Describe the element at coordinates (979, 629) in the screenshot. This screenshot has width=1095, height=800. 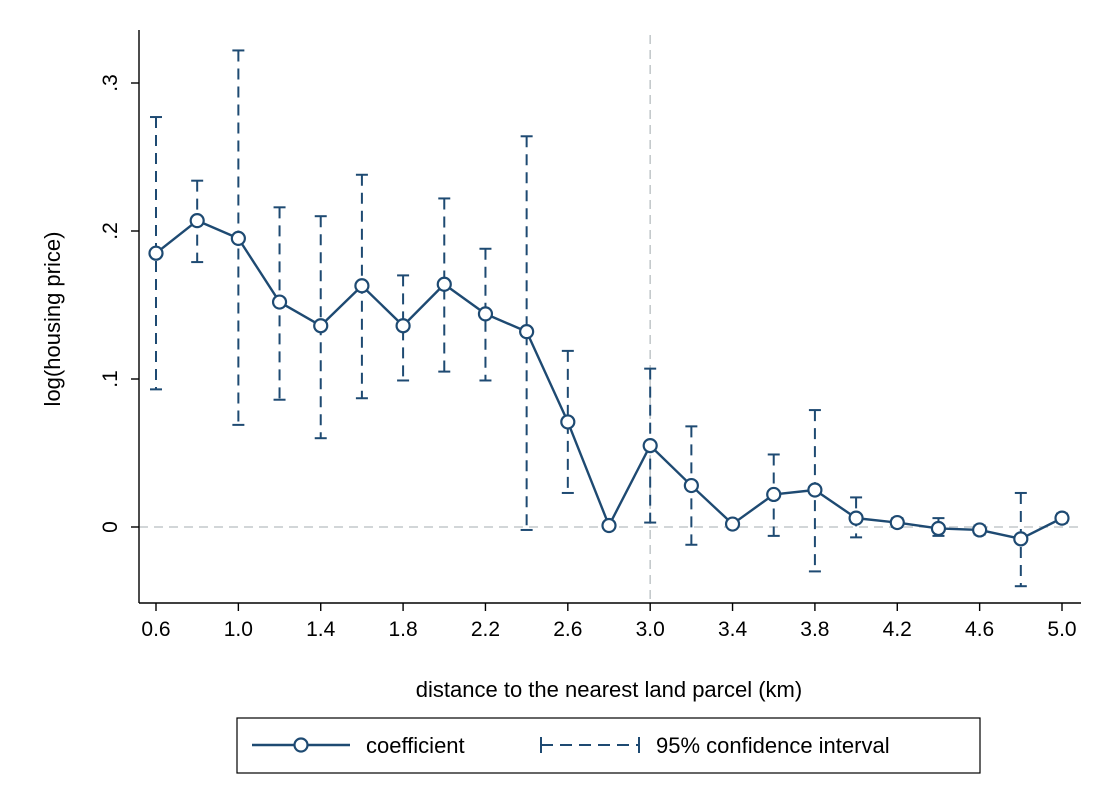
I see `x-tick-label: 4.6` at that location.